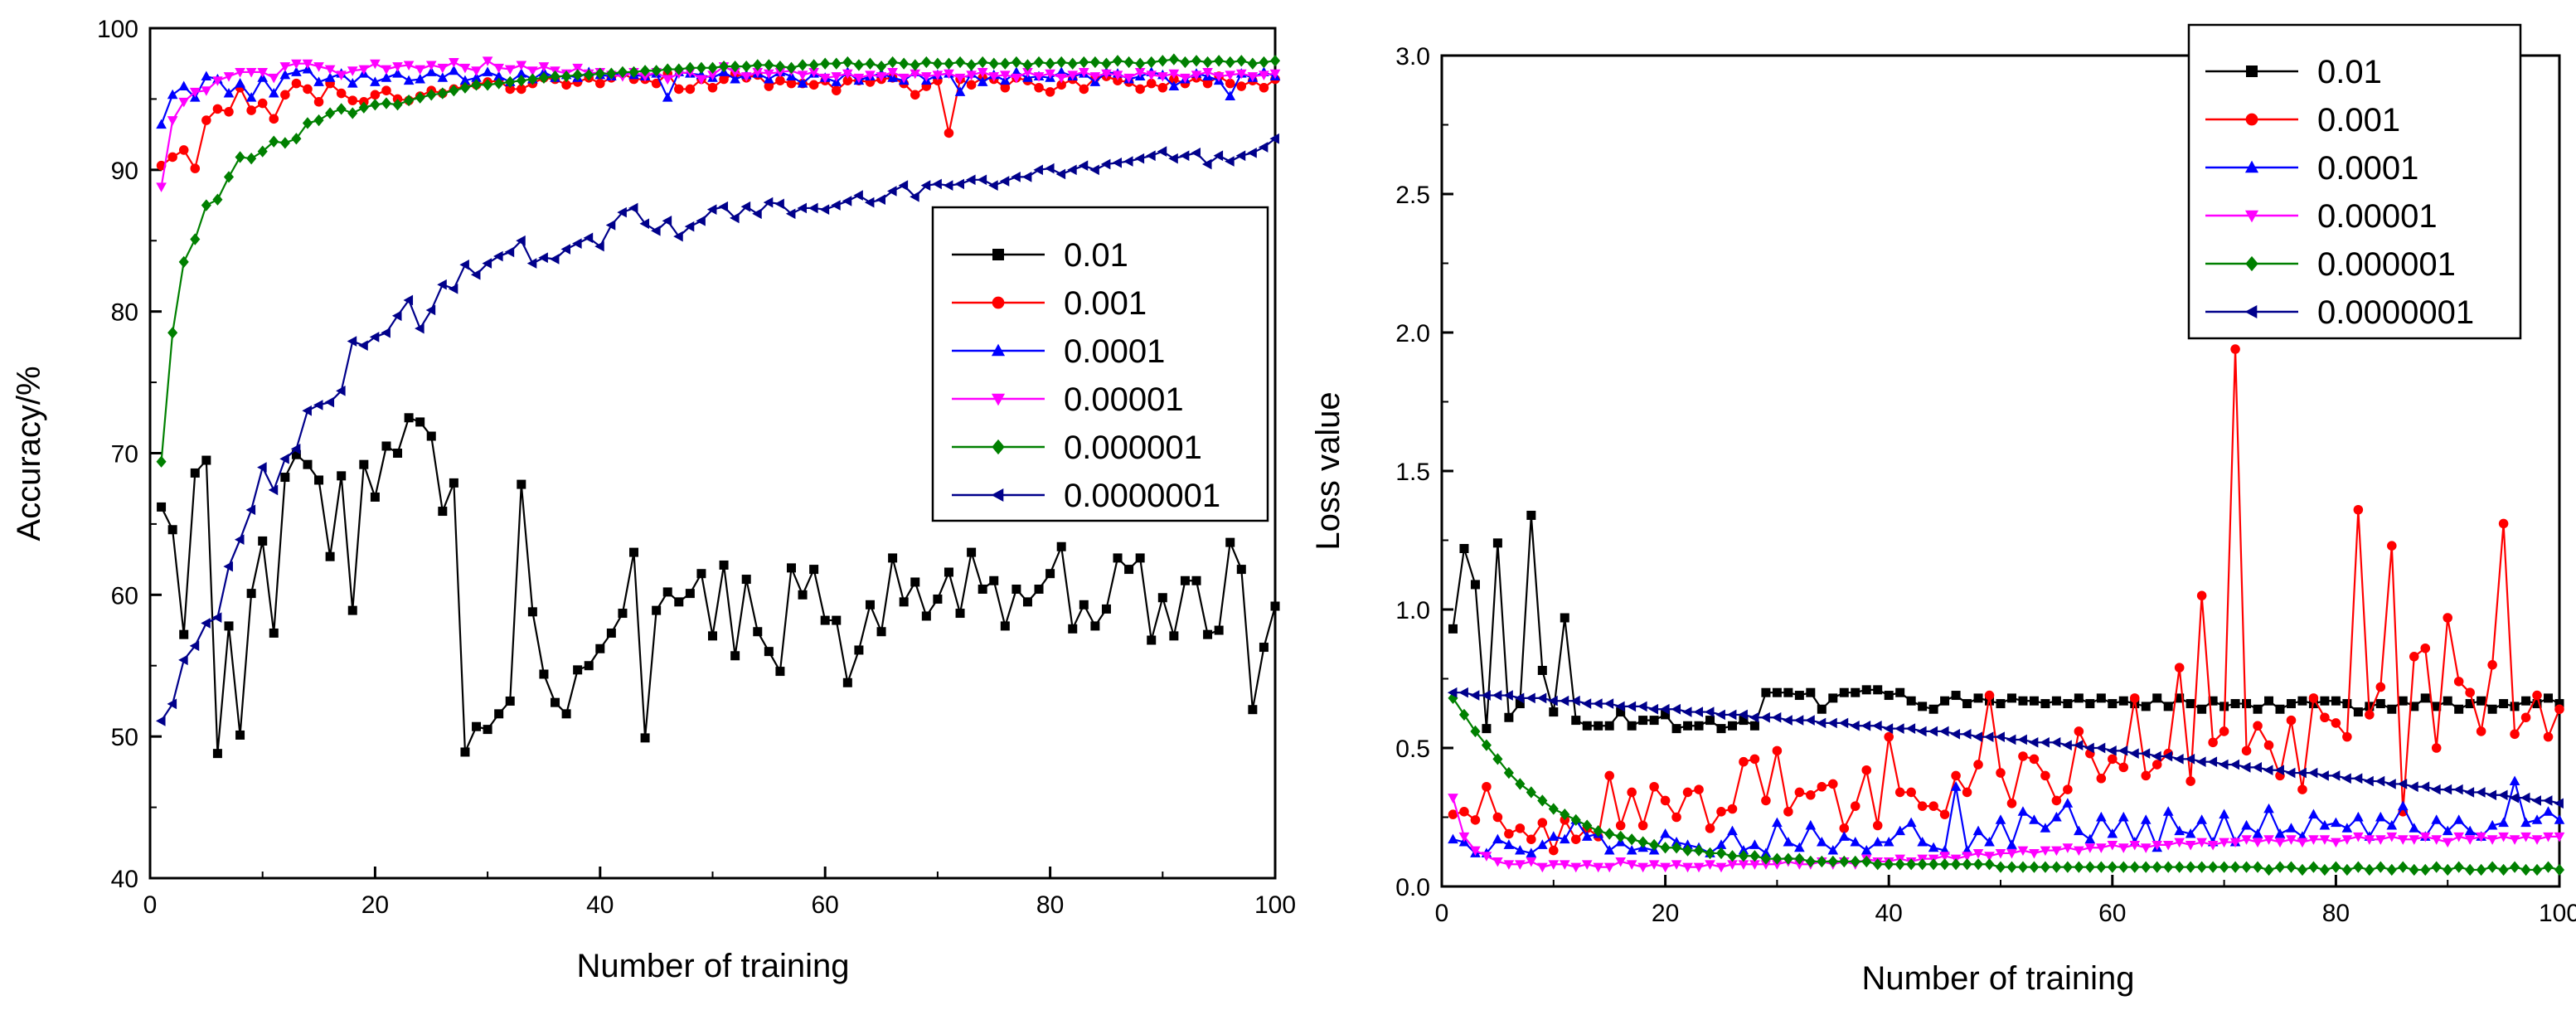 This screenshot has width=2576, height=1010. I want to click on loss-legend-item: 0.00001, so click(2321, 216).